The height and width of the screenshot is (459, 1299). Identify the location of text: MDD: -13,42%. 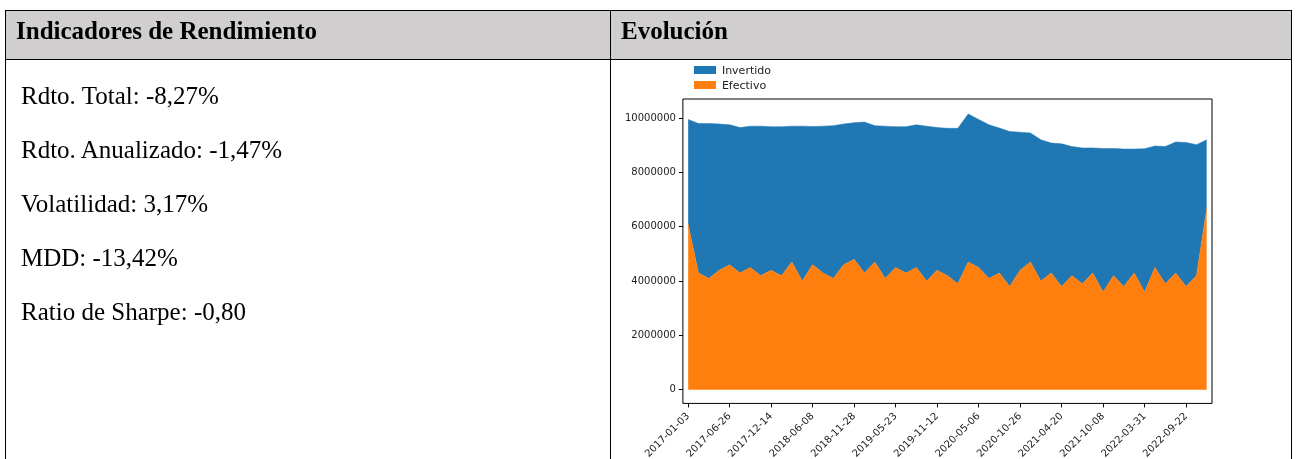
(100, 258).